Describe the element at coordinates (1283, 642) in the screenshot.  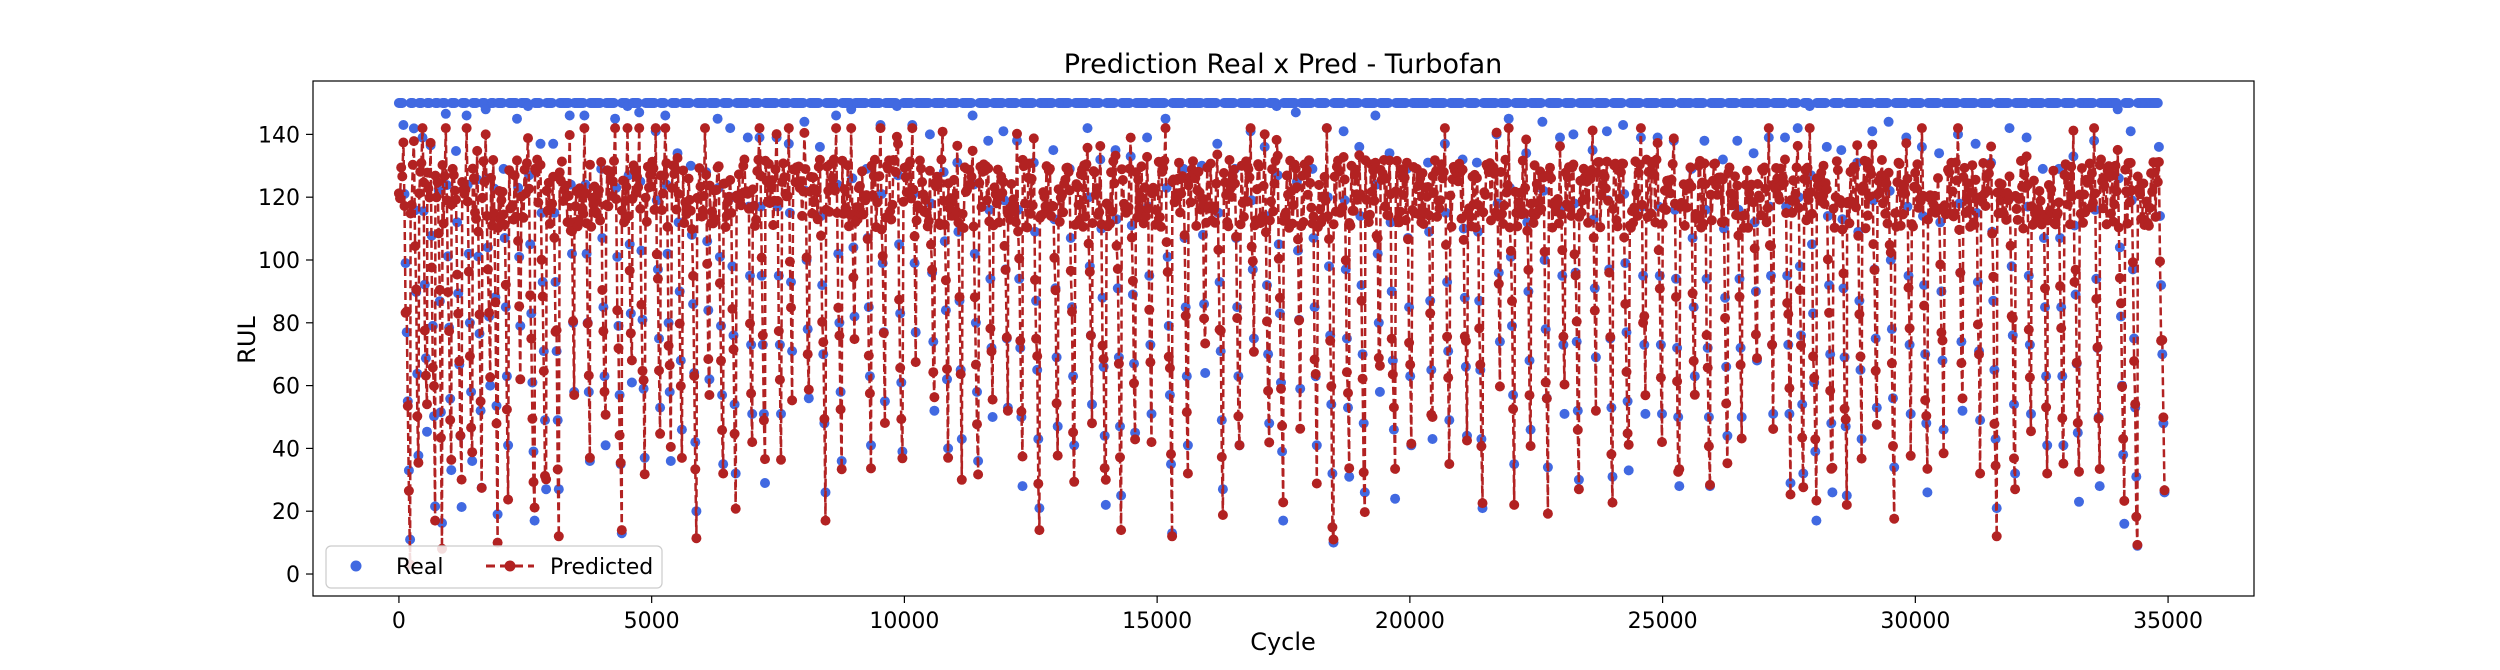
I see `x-axis-label: Cycle` at that location.